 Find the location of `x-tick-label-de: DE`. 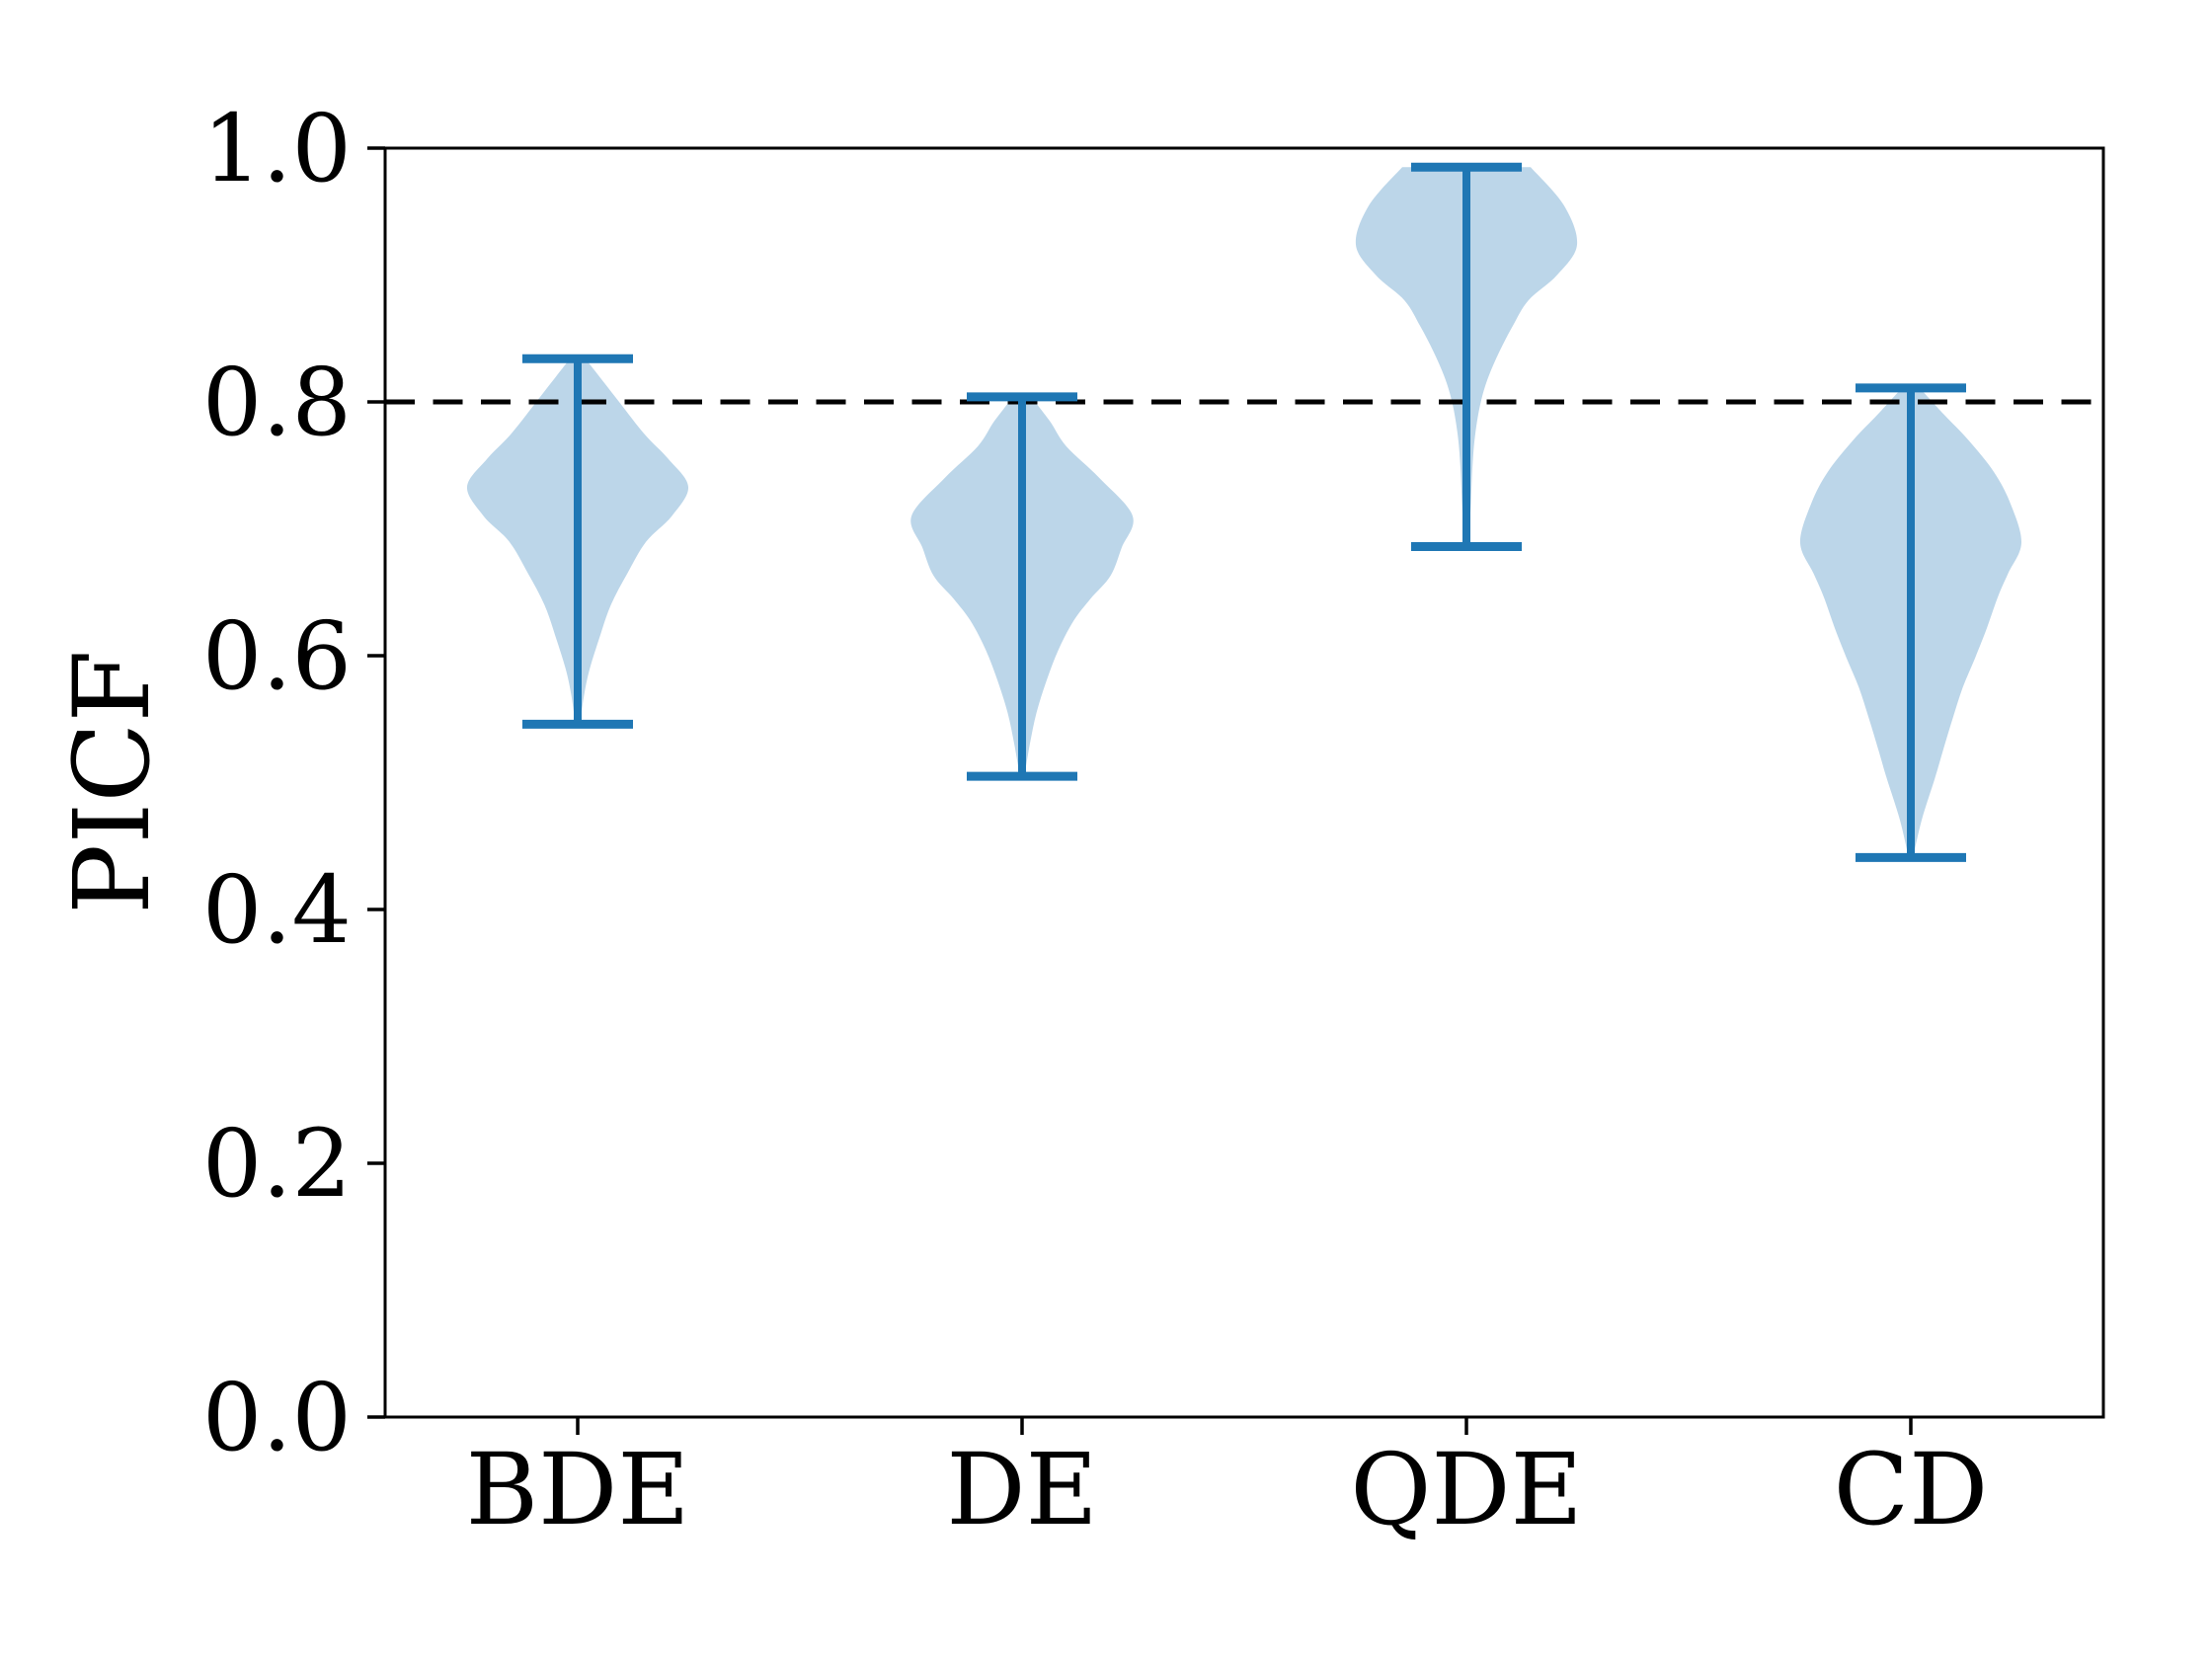

x-tick-label-de: DE is located at coordinates (1022, 1489).